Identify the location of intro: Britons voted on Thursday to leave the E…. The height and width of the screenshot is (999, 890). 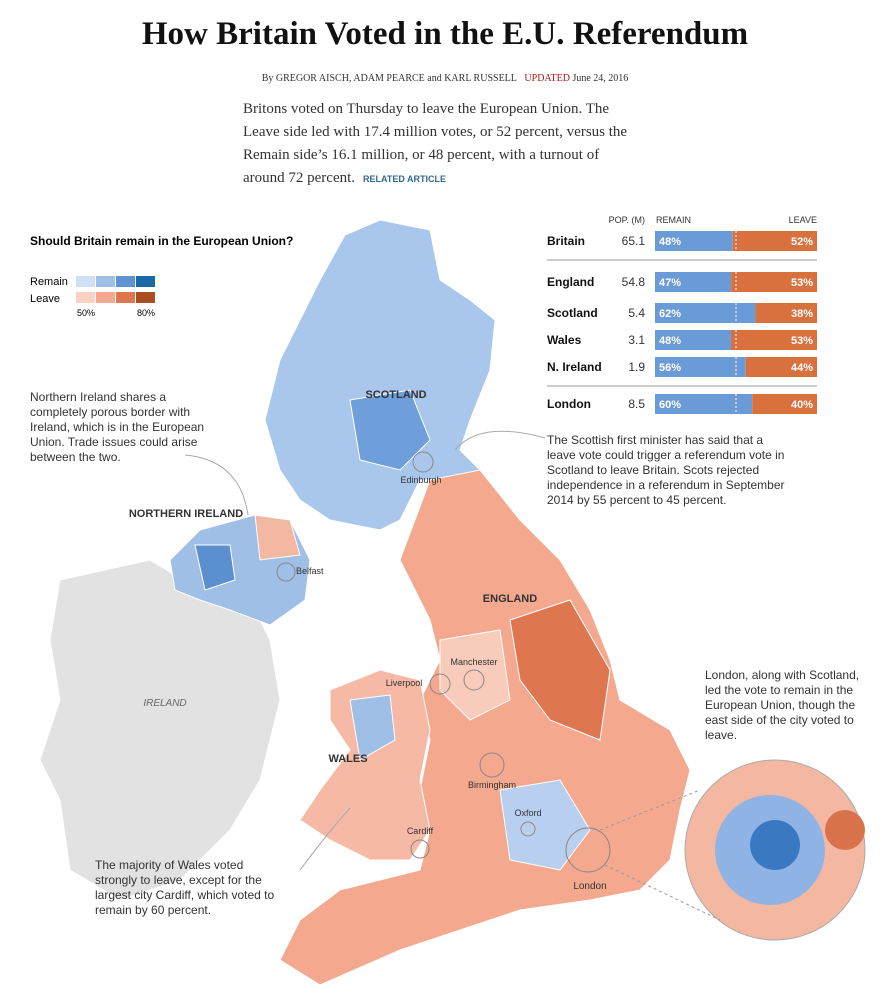
(435, 143).